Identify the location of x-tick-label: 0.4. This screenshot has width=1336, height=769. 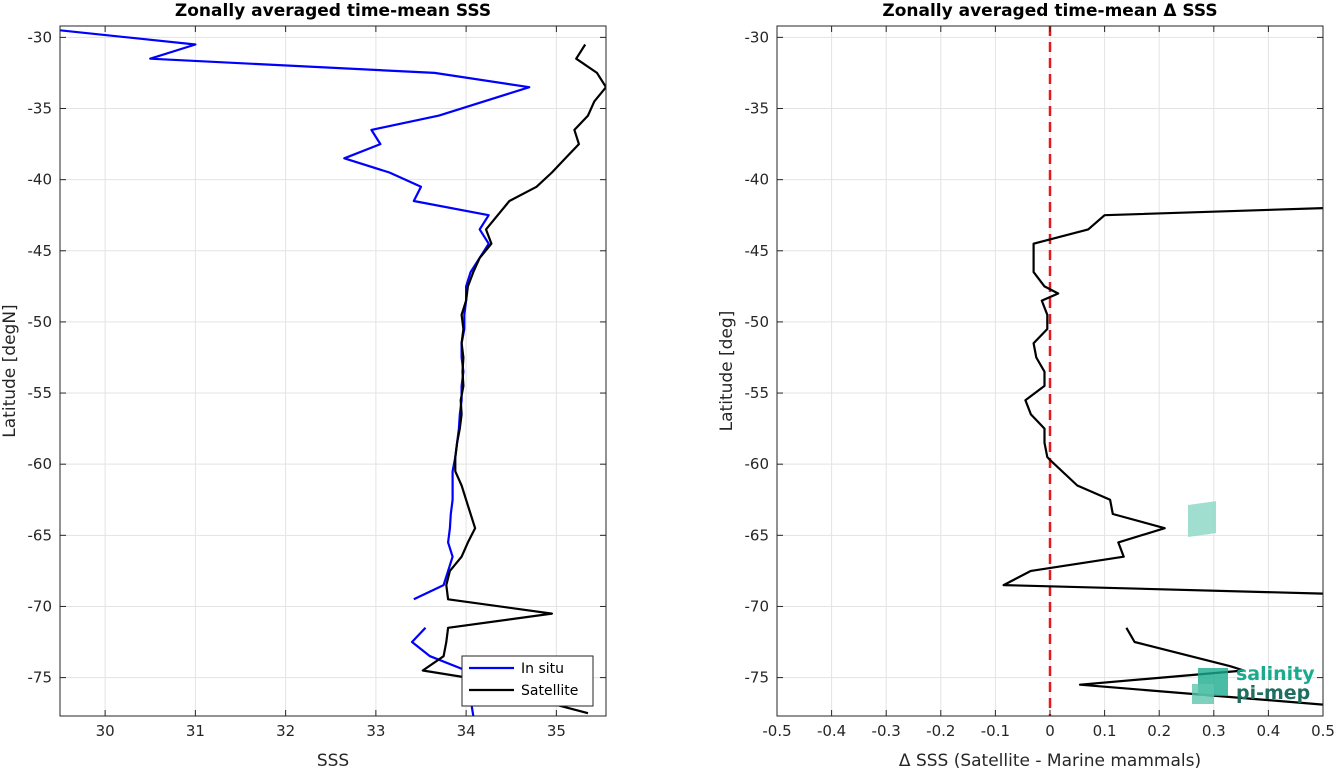
(1268, 731).